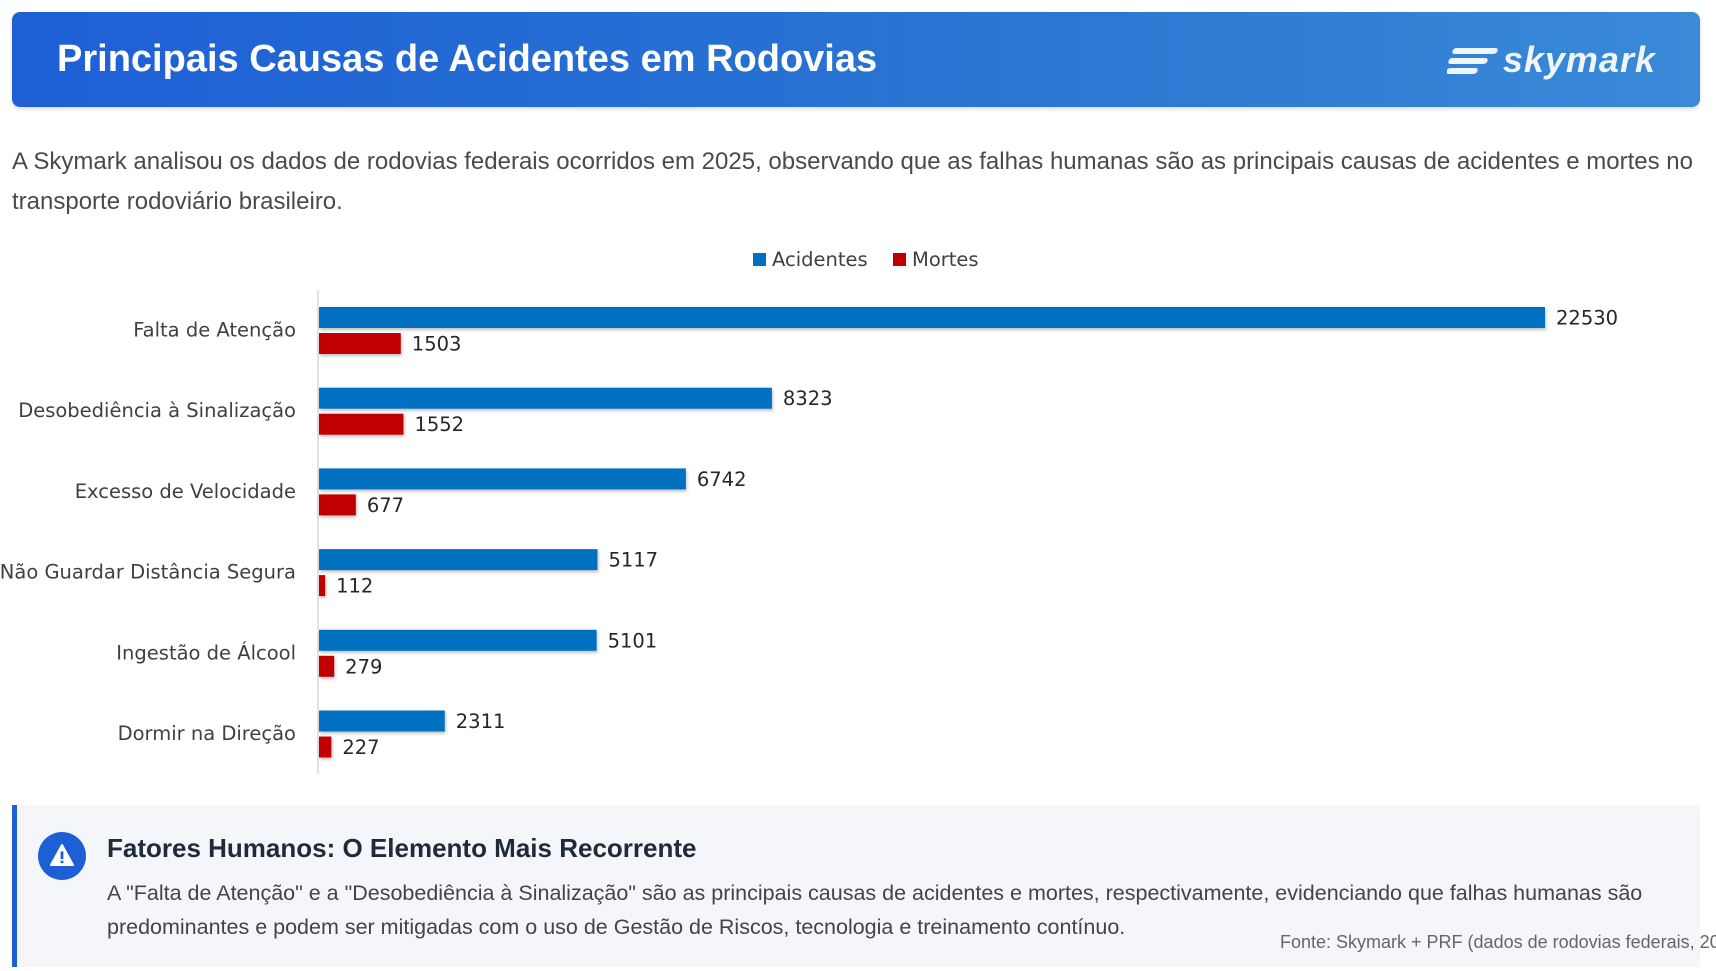 The height and width of the screenshot is (971, 1716). What do you see at coordinates (1587, 318) in the screenshot?
I see `data-label-acidentes: 22530` at bounding box center [1587, 318].